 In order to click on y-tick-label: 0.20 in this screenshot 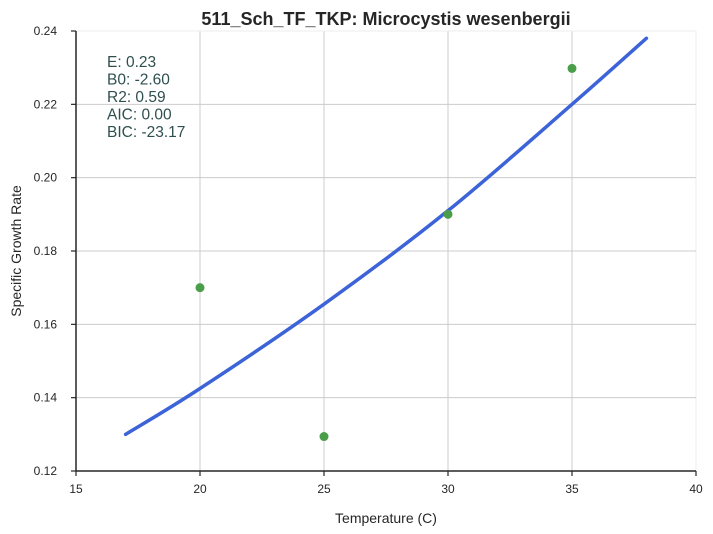, I will do `click(46, 178)`.